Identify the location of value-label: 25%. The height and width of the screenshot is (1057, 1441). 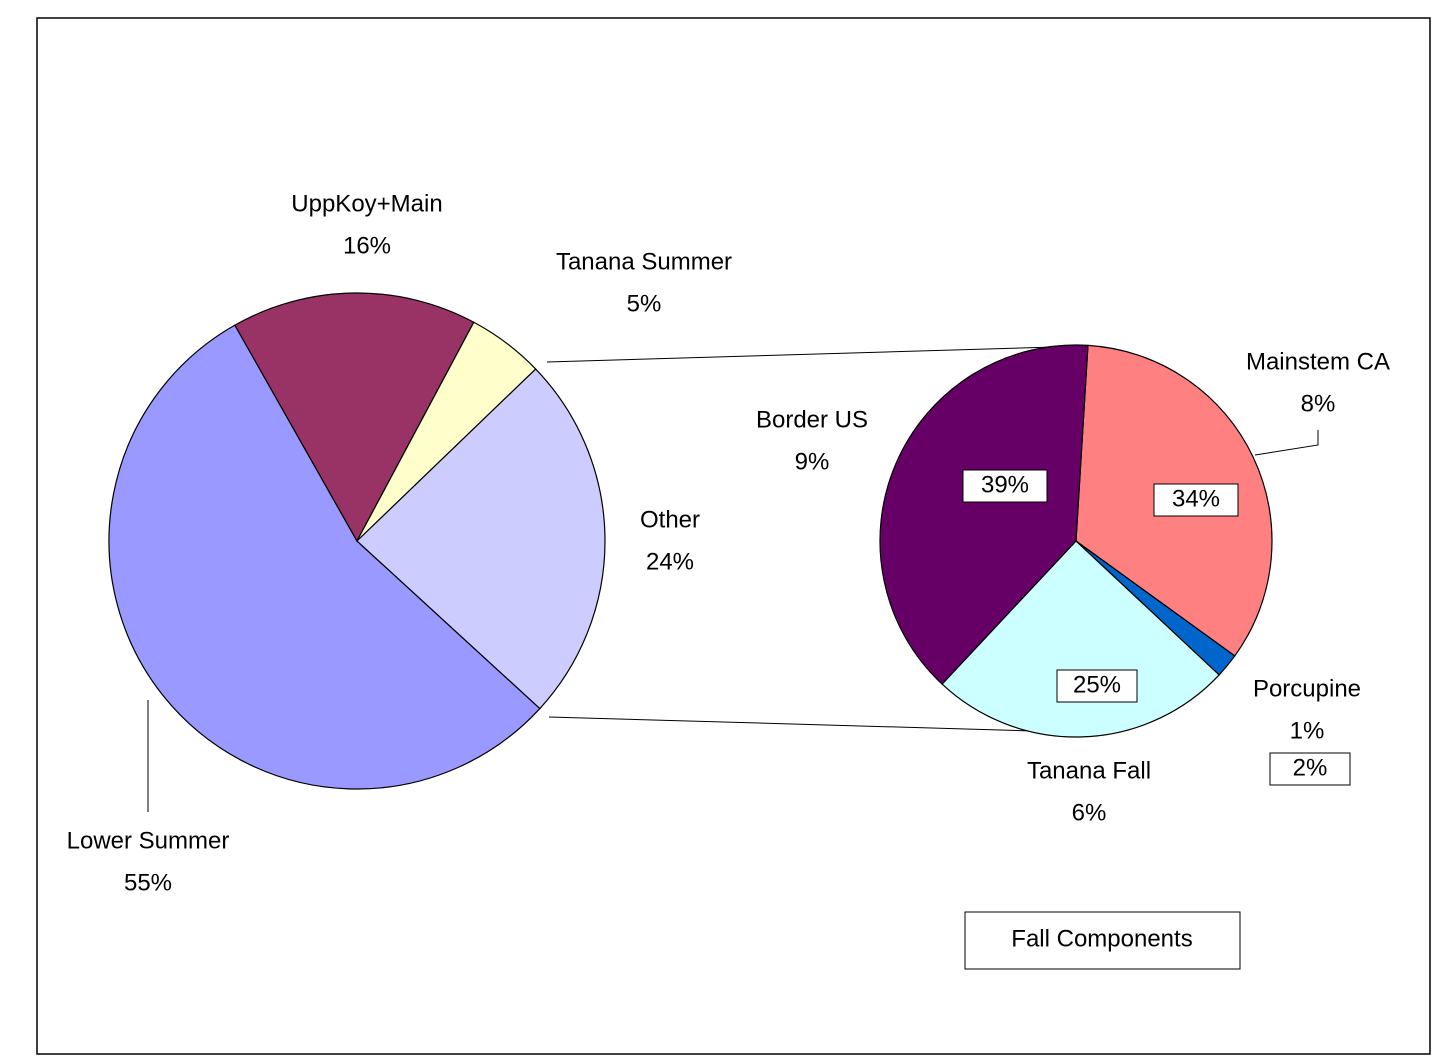
(1097, 684).